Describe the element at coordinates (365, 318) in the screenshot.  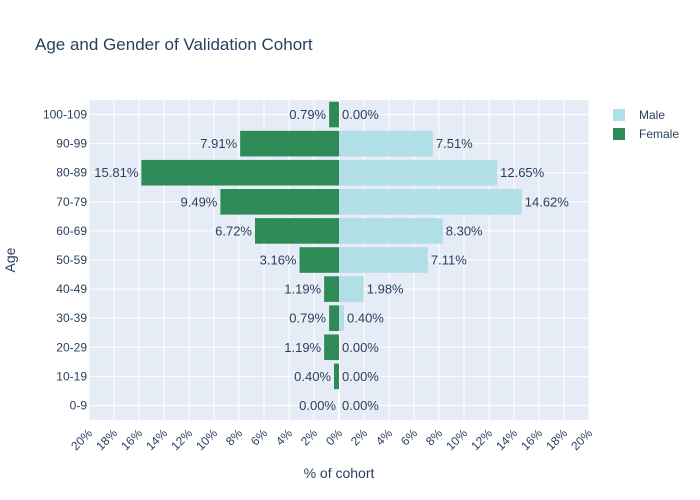
I see `bar-label-male-30-39: 0.40%` at that location.